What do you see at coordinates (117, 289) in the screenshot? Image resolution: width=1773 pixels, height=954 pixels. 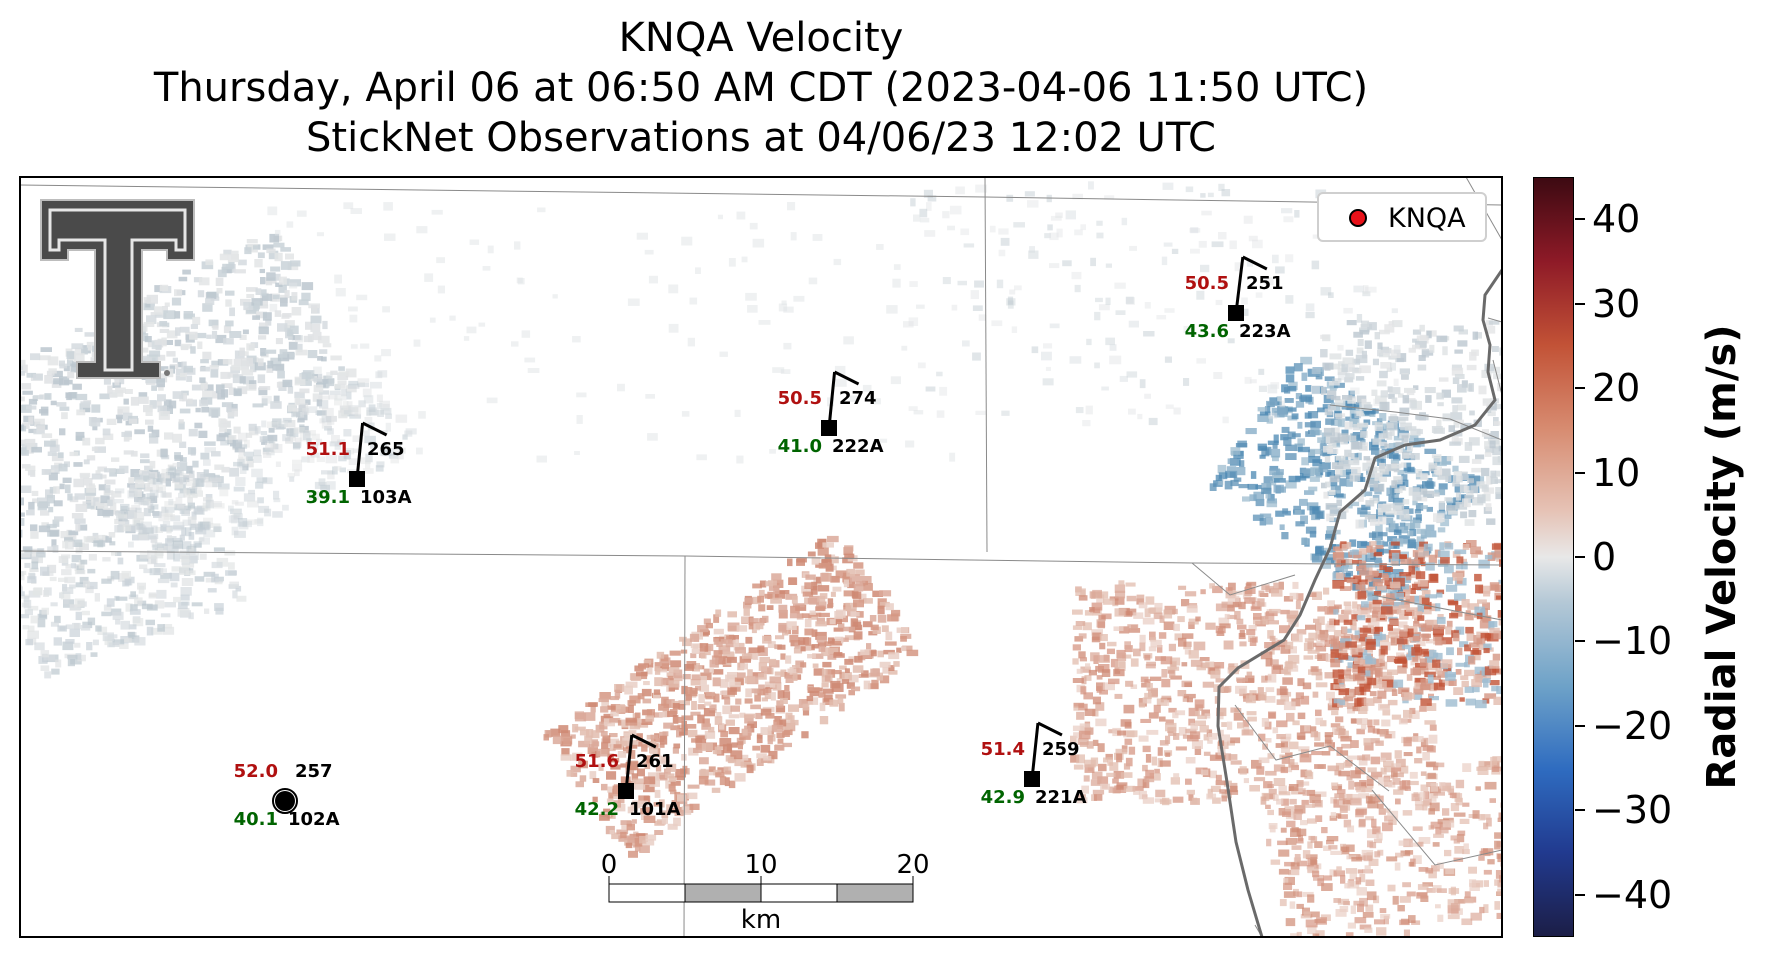 I see `texas-tech-logo` at bounding box center [117, 289].